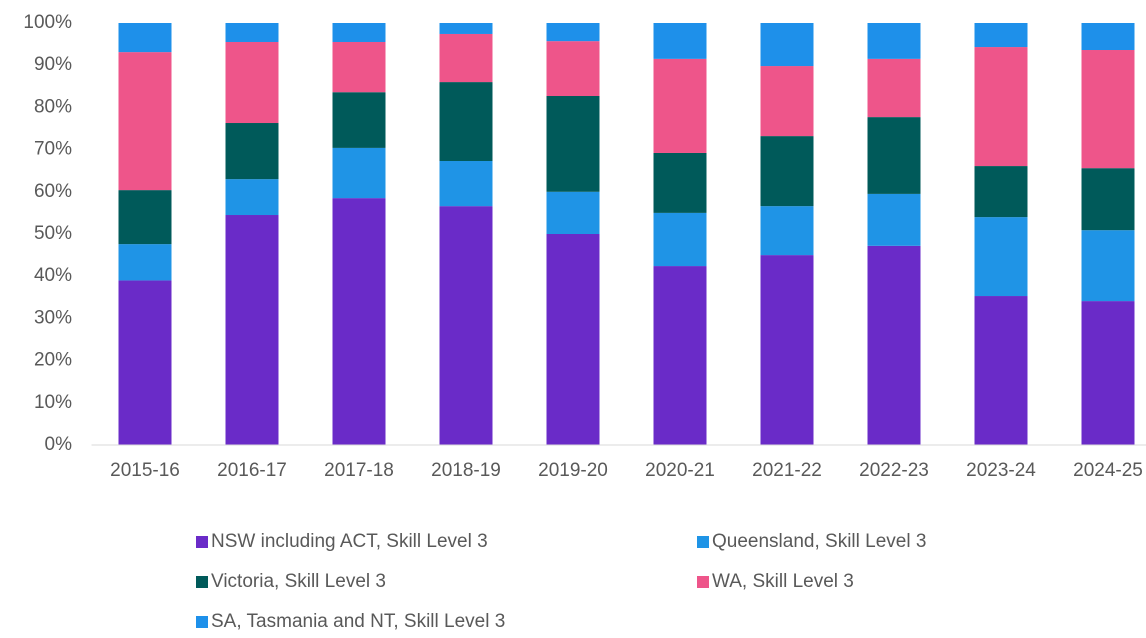  I want to click on x-tick-label: 2021-22, so click(787, 470).